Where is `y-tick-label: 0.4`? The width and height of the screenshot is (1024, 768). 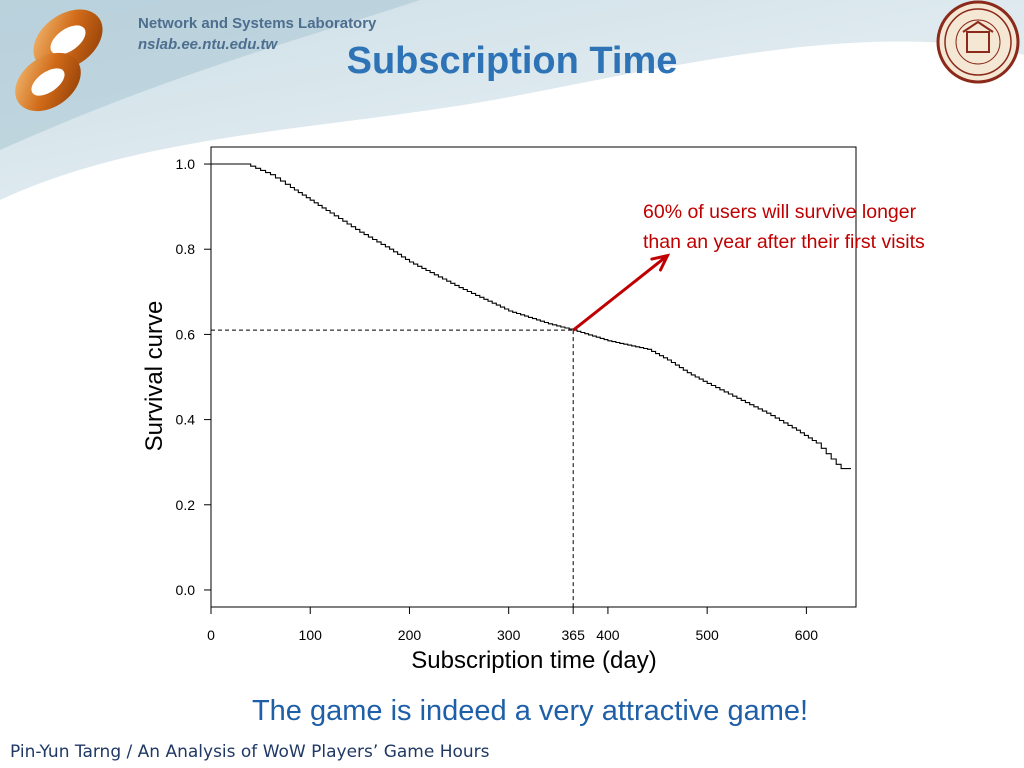
y-tick-label: 0.4 is located at coordinates (186, 420).